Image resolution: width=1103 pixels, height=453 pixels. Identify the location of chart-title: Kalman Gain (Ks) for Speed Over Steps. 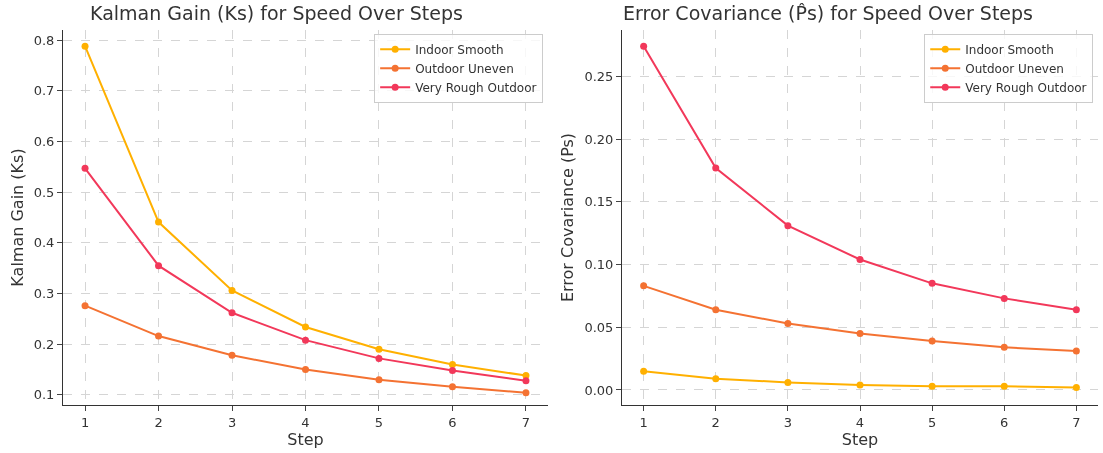
(276, 13).